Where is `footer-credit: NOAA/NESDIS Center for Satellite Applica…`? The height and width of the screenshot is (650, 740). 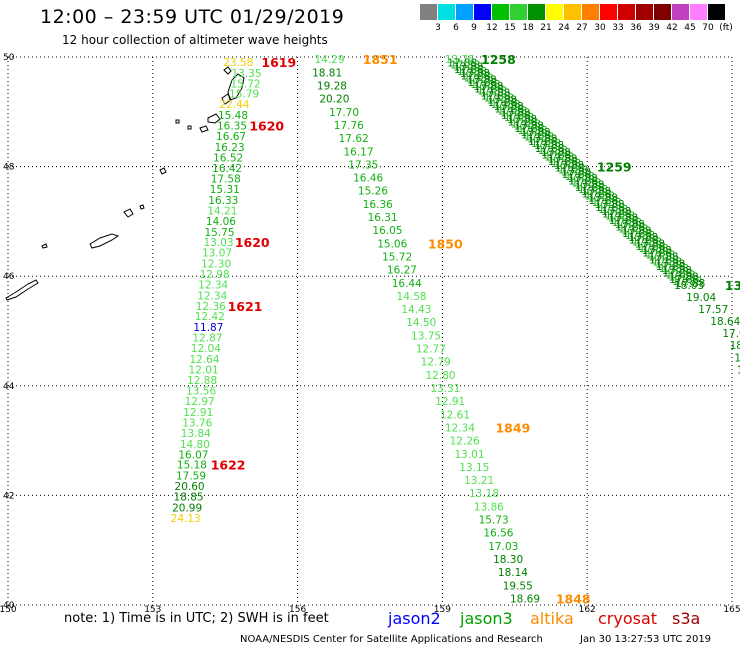 footer-credit: NOAA/NESDIS Center for Satellite Applica… is located at coordinates (391, 639).